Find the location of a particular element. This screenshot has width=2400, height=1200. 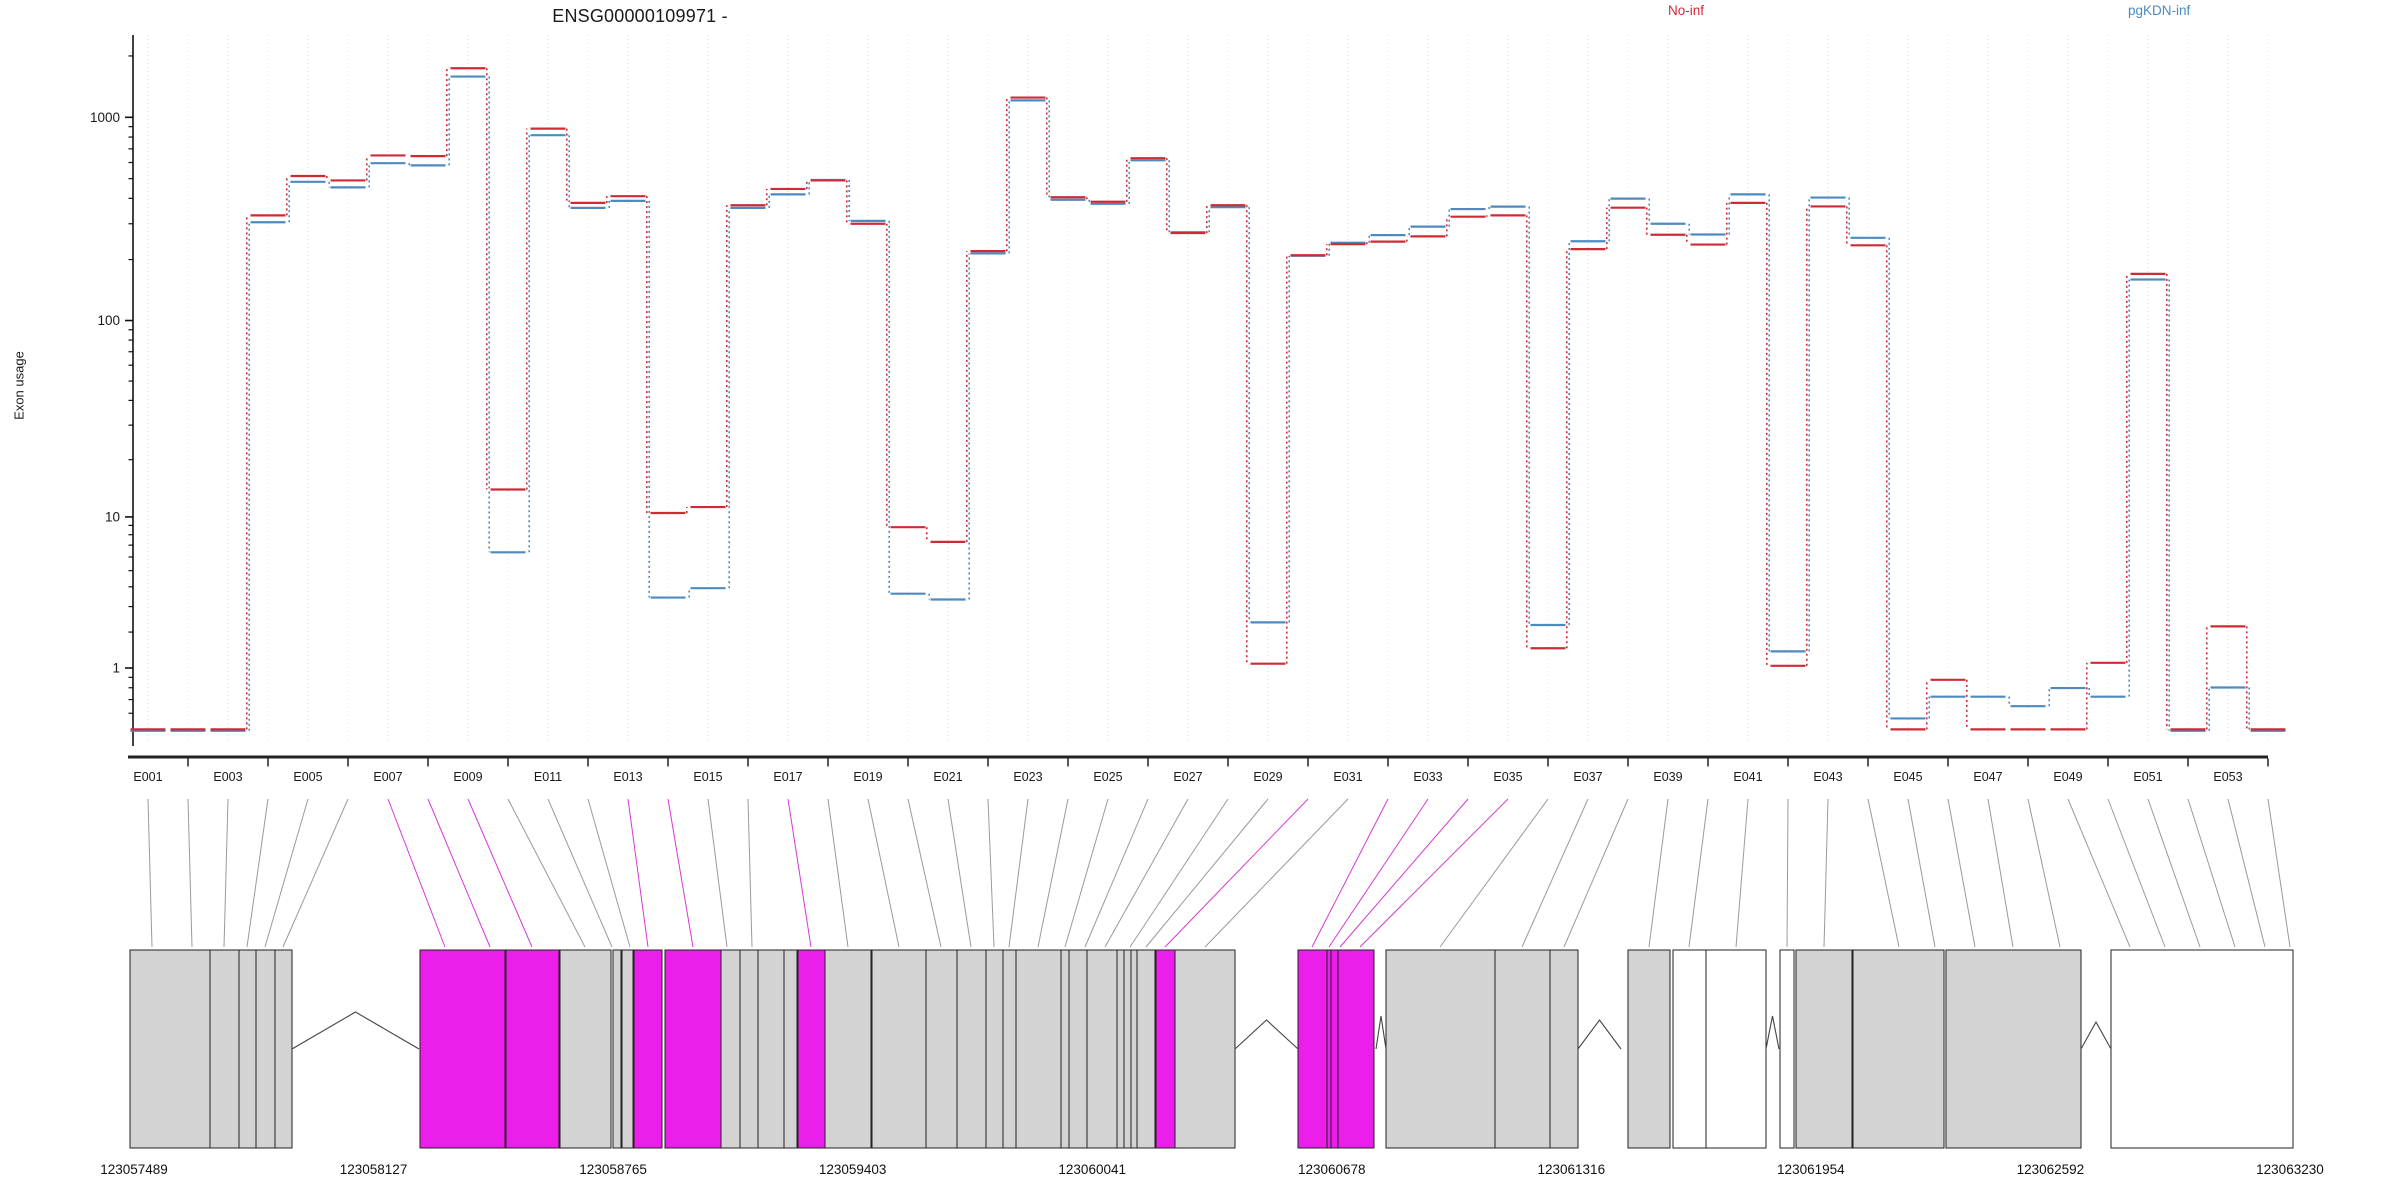

exon-tick-label: E047 is located at coordinates (1987, 777).